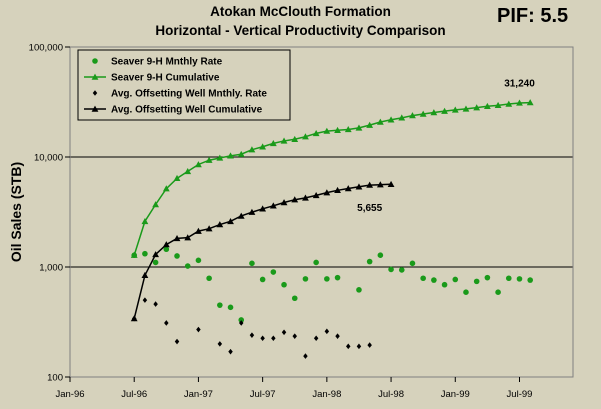 Image resolution: width=601 pixels, height=409 pixels. I want to click on y-tick-label: 10,000, so click(48, 158).